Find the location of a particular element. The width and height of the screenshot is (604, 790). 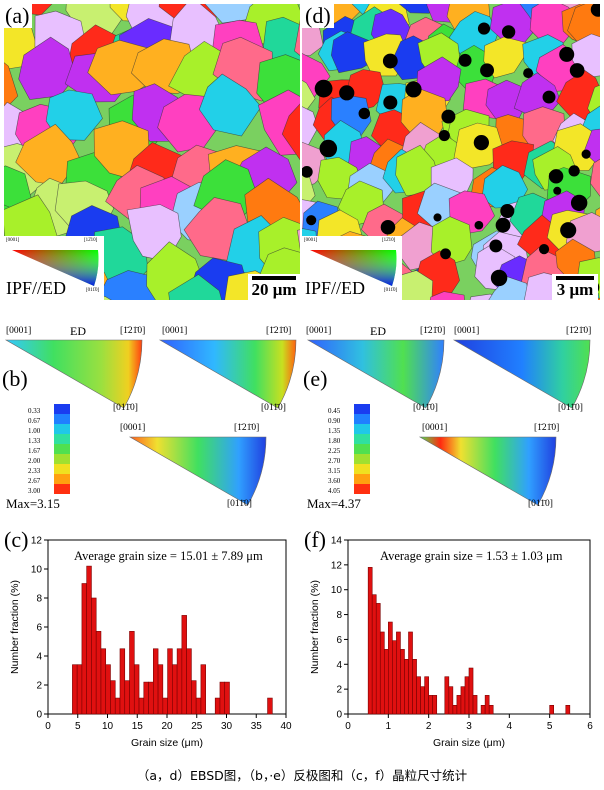

pf-e3-label-1210: [1̄21̄0] is located at coordinates (547, 428).